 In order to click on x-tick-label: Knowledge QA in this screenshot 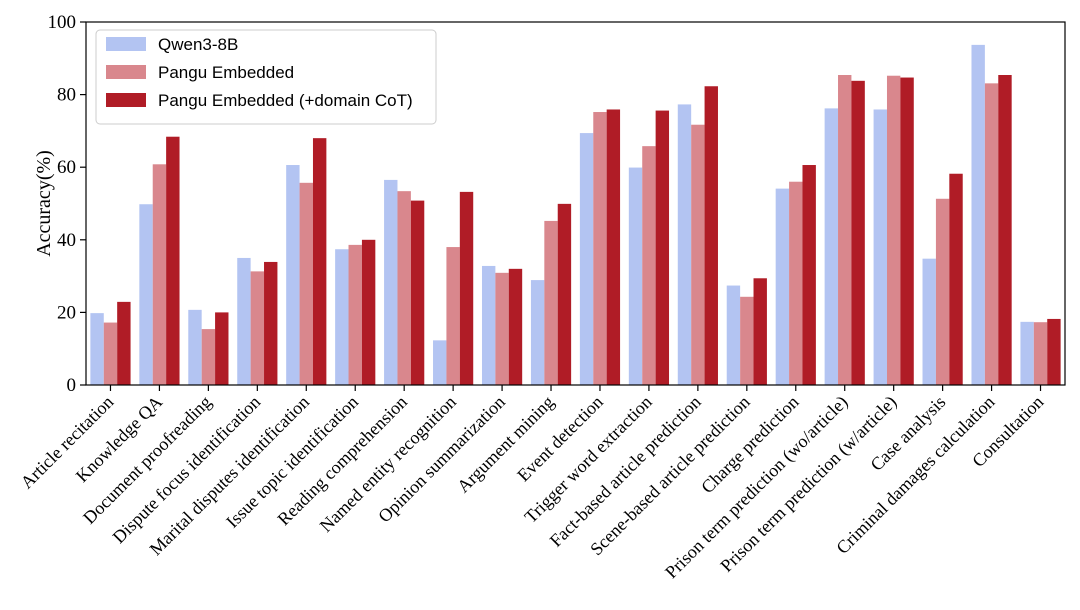, I will do `click(119, 439)`.